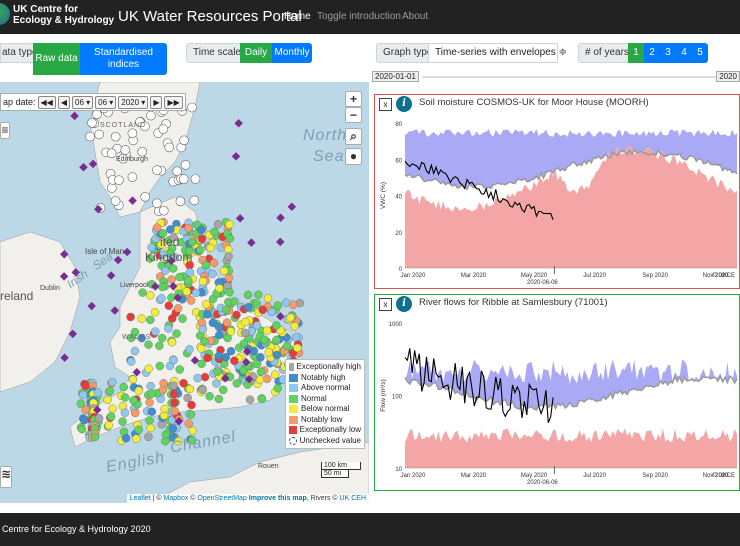 The height and width of the screenshot is (546, 740). I want to click on monthly-button: Monthly, so click(292, 53).